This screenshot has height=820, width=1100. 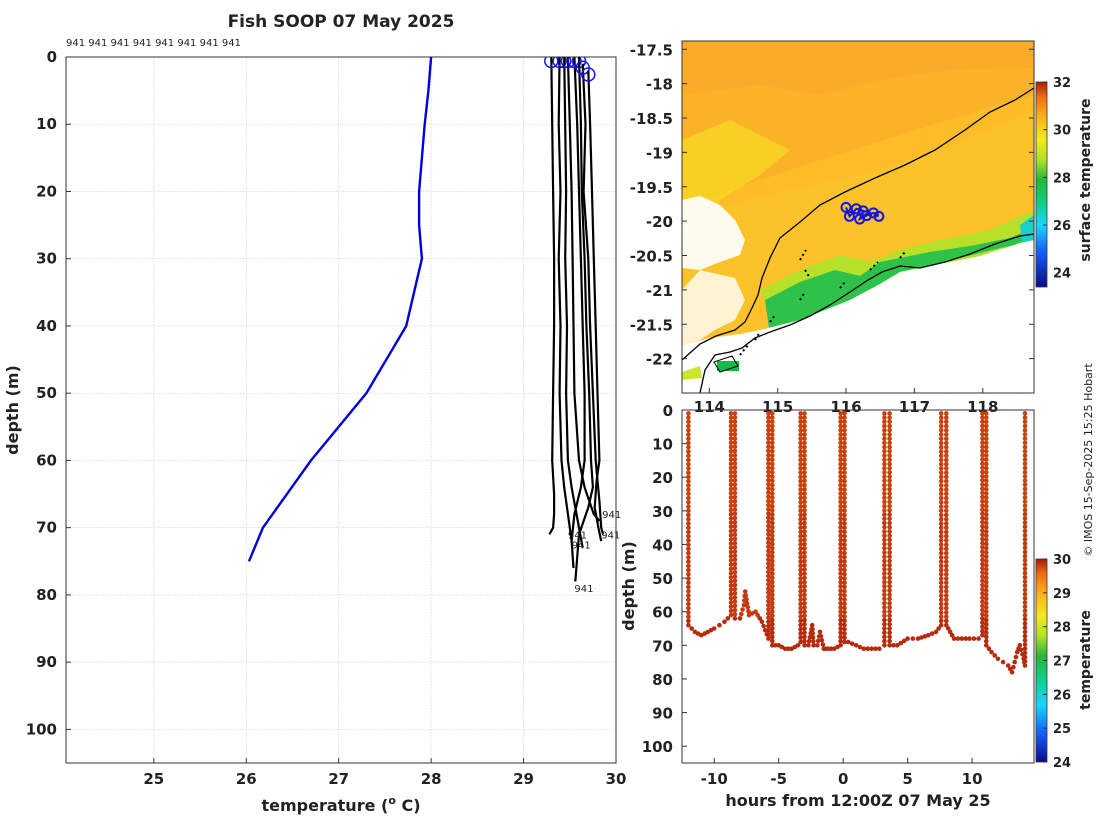 What do you see at coordinates (46, 662) in the screenshot?
I see `profile-ytick-label: 90` at bounding box center [46, 662].